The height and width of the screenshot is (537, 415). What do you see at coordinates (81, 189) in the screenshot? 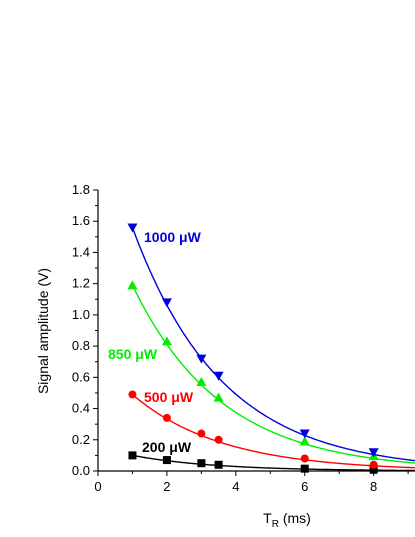
I see `y-tick-label: 1.8` at bounding box center [81, 189].